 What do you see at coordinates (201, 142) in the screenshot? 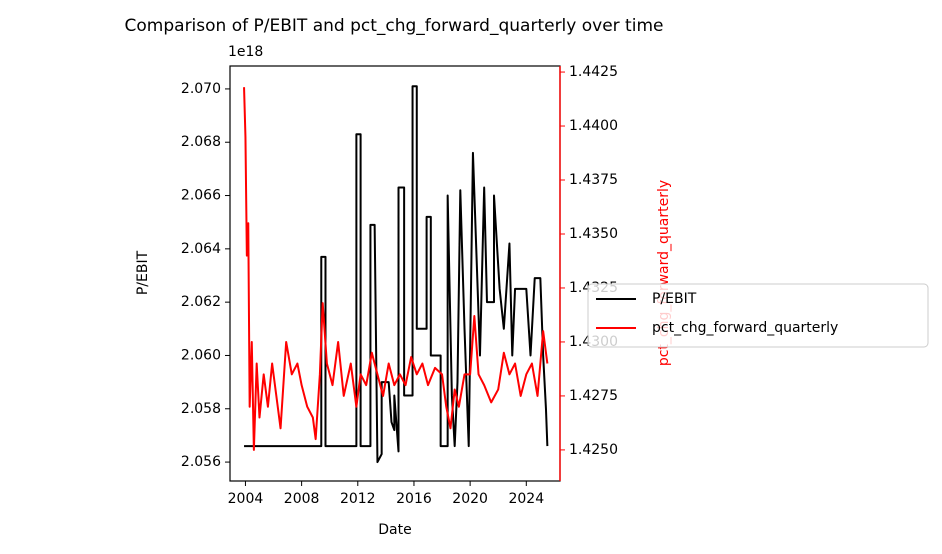
I see `y-tick-label: 2.068` at bounding box center [201, 142].